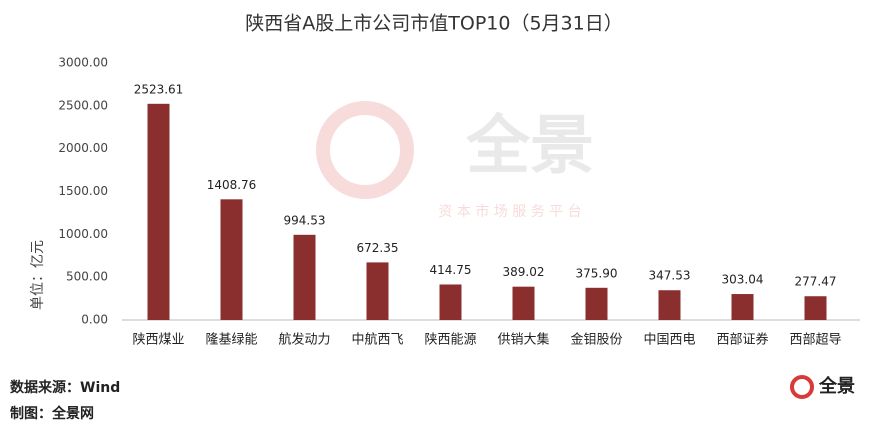 This screenshot has width=869, height=435. What do you see at coordinates (455, 160) in the screenshot?
I see `watermark: 全景 资 本 市 场 服 务 平 台` at bounding box center [455, 160].